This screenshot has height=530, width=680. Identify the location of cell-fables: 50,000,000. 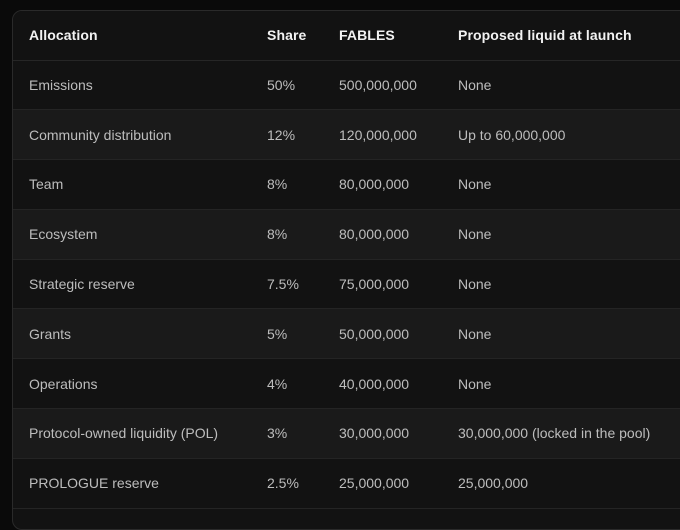
(374, 333).